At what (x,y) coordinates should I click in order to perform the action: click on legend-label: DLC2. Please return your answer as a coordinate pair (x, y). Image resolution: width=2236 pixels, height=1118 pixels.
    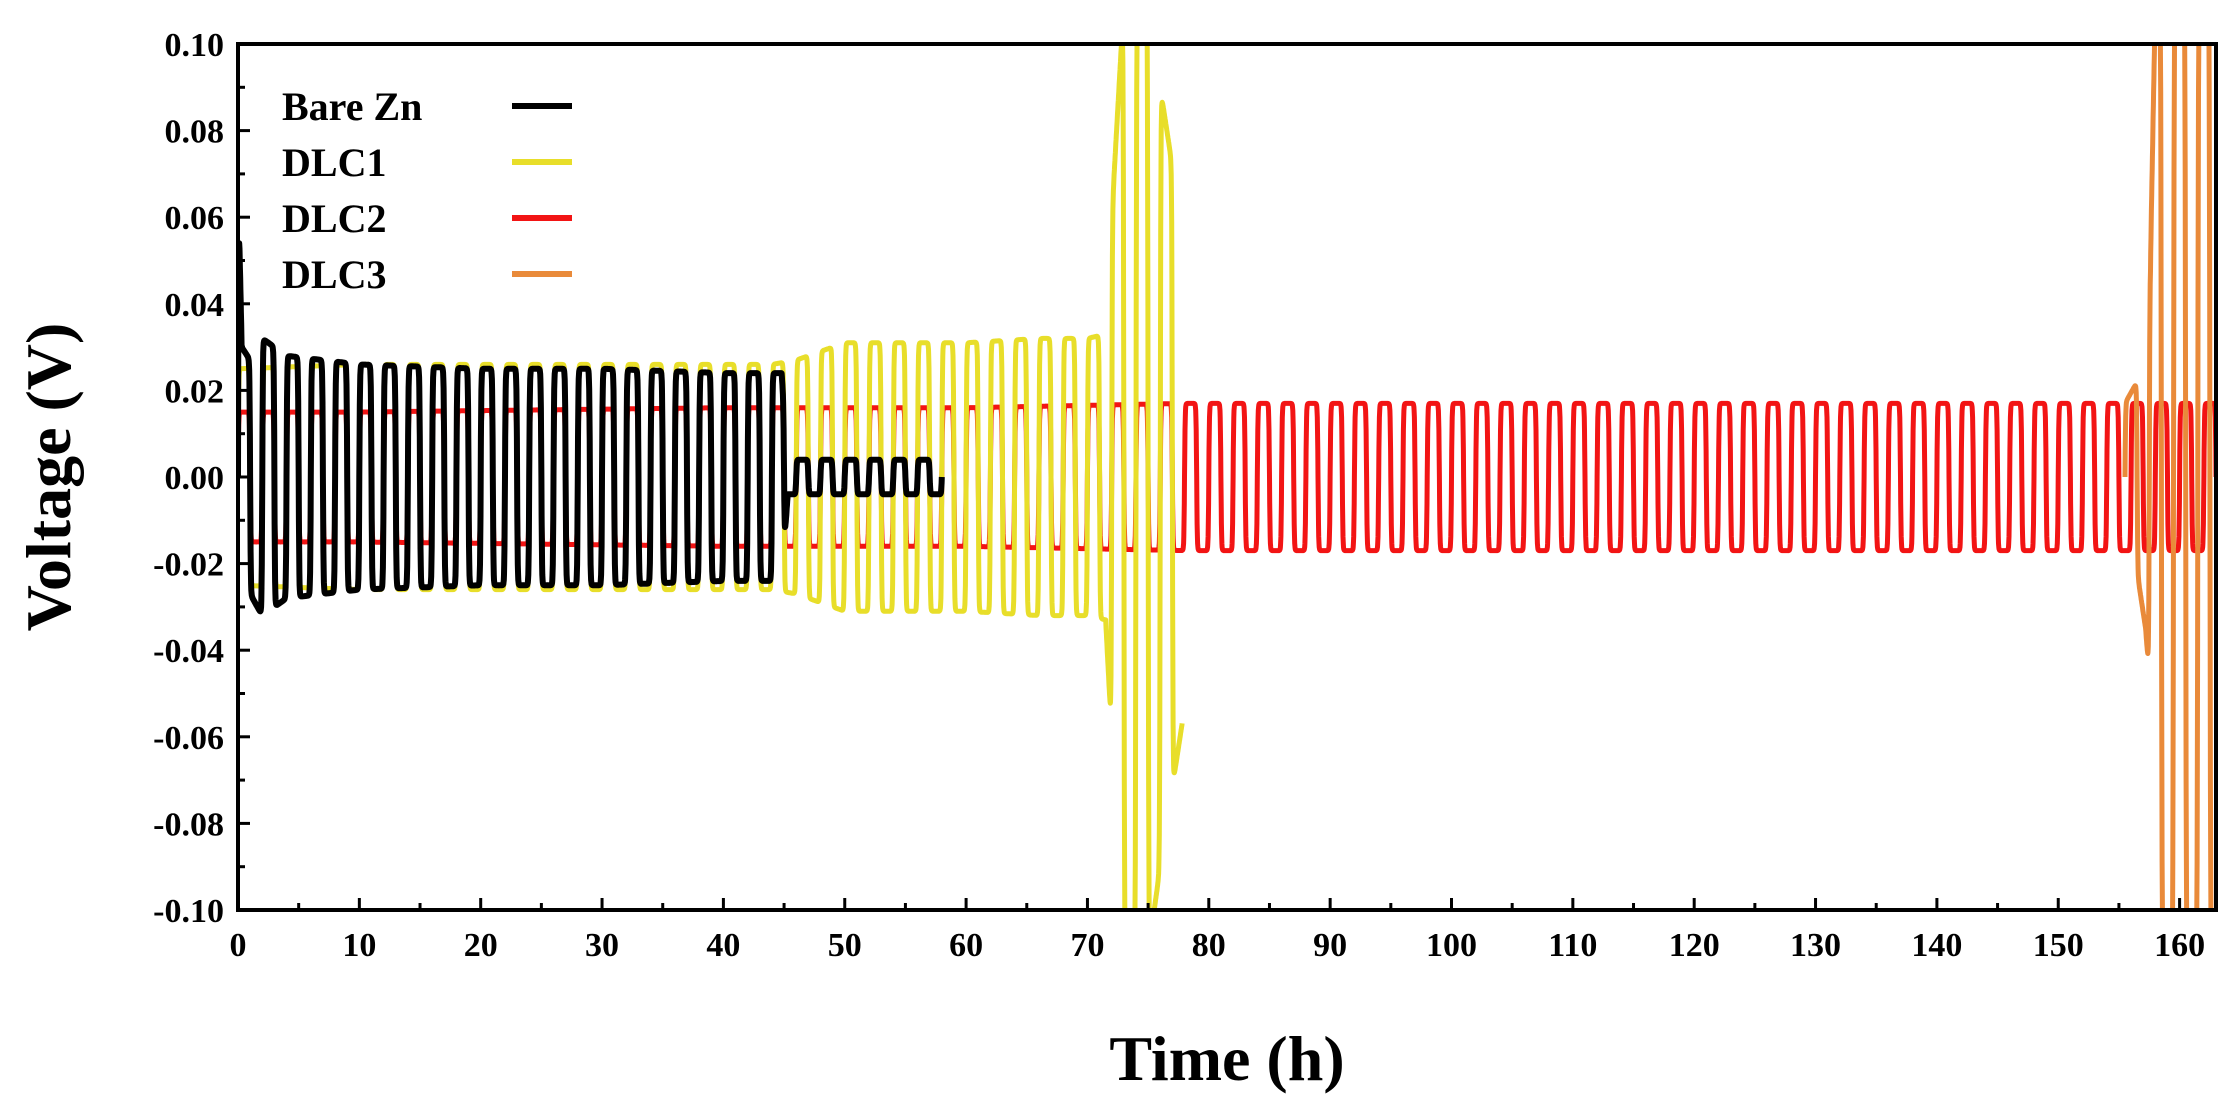
    Looking at the image, I should click on (334, 218).